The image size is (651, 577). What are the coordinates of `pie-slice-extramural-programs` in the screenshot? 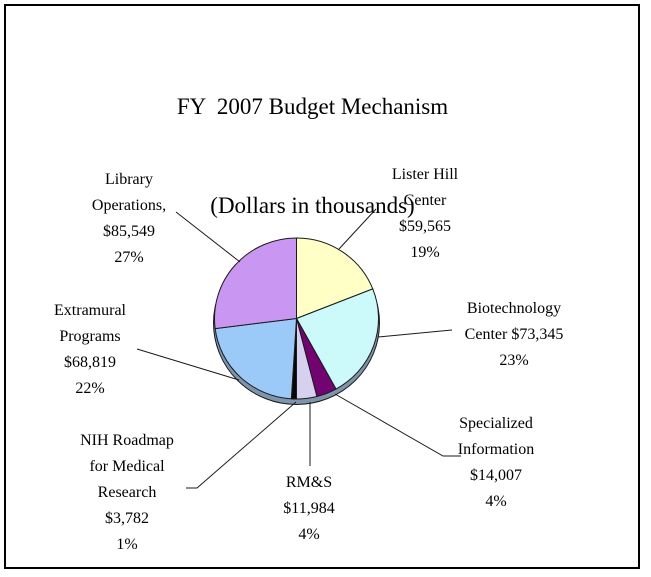 It's located at (256, 358).